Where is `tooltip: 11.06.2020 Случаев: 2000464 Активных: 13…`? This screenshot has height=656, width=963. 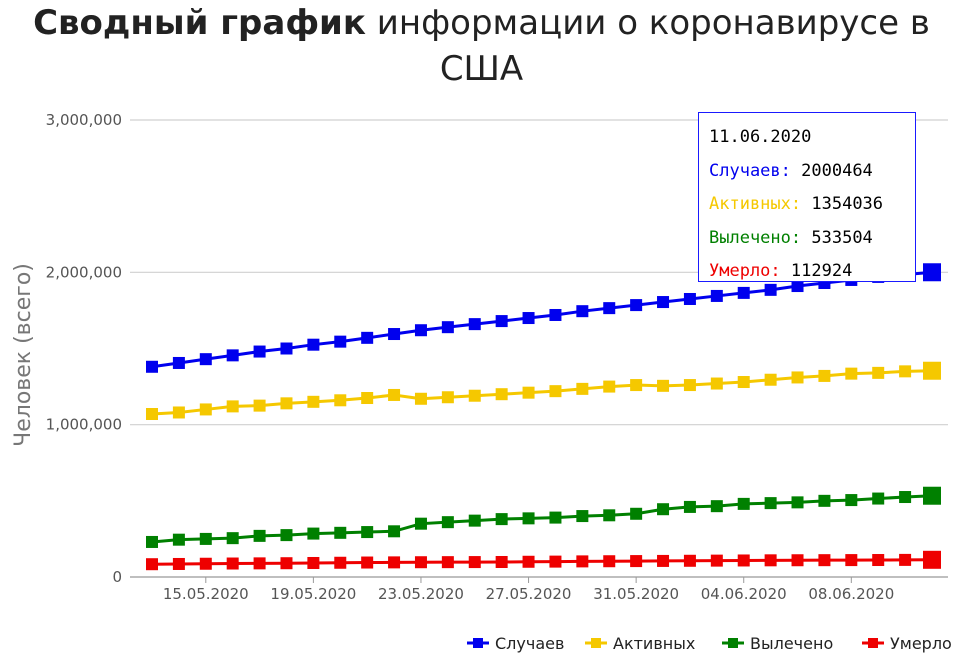
tooltip: 11.06.2020 Случаев: 2000464 Активных: 13… is located at coordinates (807, 197).